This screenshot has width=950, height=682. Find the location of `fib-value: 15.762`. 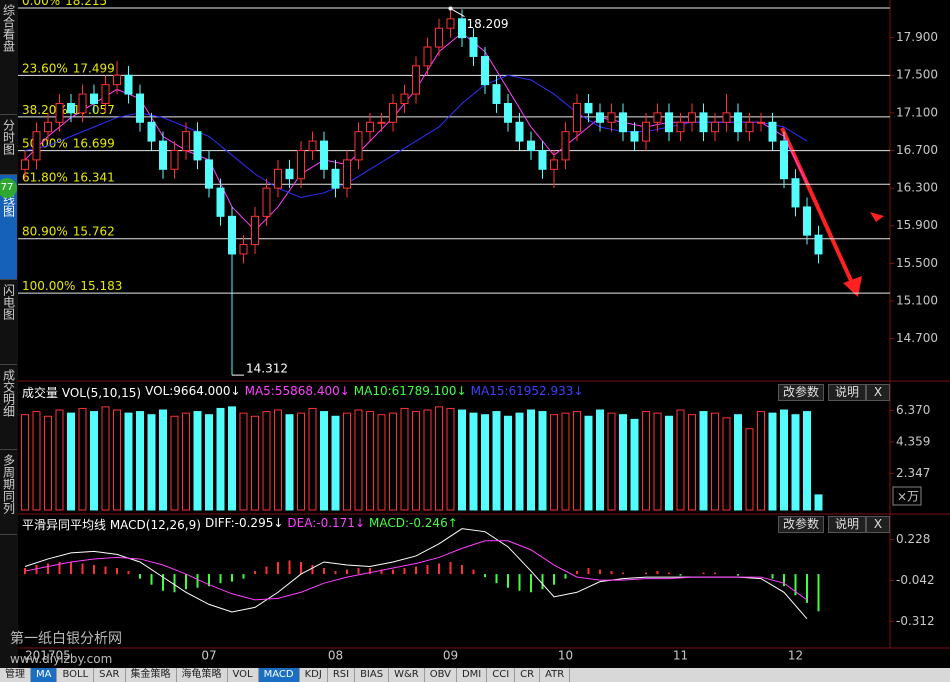

fib-value: 15.762 is located at coordinates (94, 231).